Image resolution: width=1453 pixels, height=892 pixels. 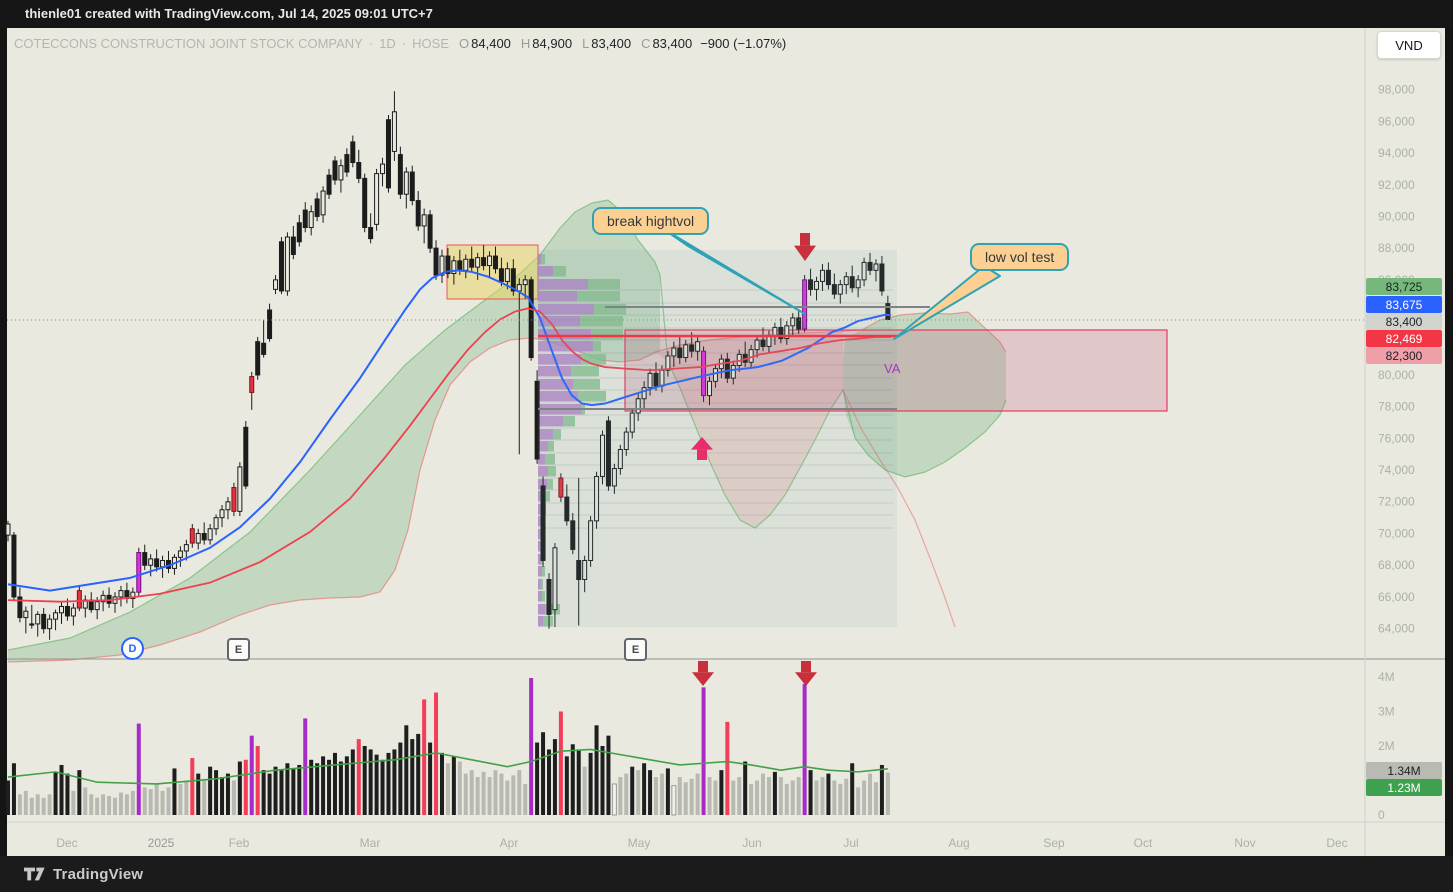 I want to click on svg-text: 70,000, so click(x=1396, y=533).